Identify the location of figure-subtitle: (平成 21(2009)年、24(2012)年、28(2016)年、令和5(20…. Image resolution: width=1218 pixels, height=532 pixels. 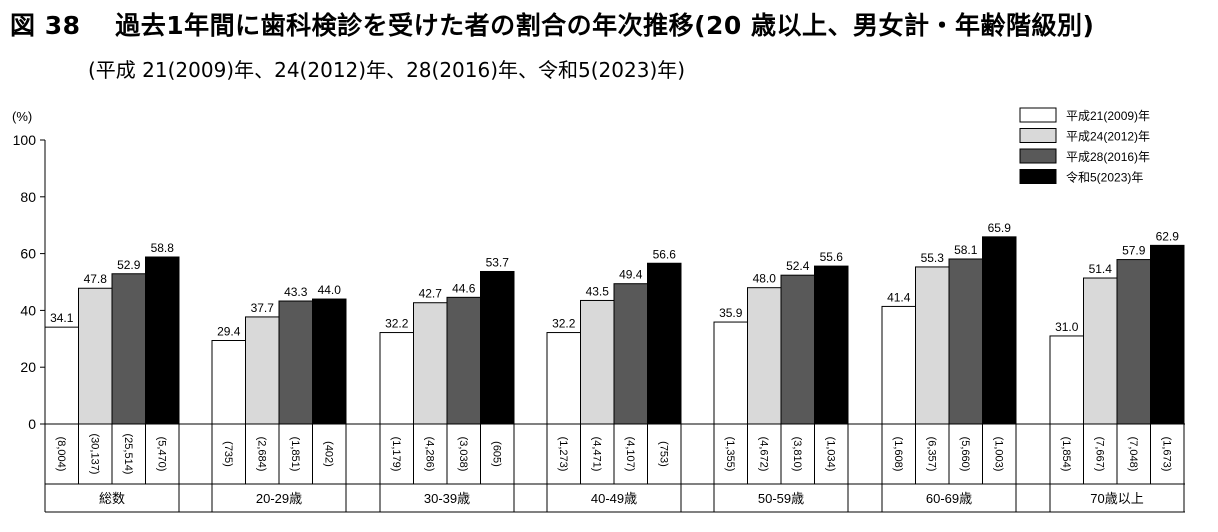
(387, 70).